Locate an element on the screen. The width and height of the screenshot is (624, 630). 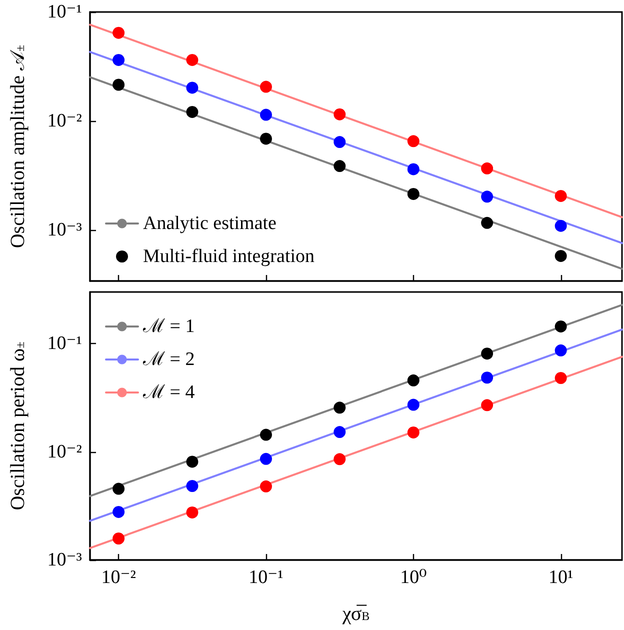
y-axis-title: Oscillation amplitude 𝒜± is located at coordinates (18, 146).